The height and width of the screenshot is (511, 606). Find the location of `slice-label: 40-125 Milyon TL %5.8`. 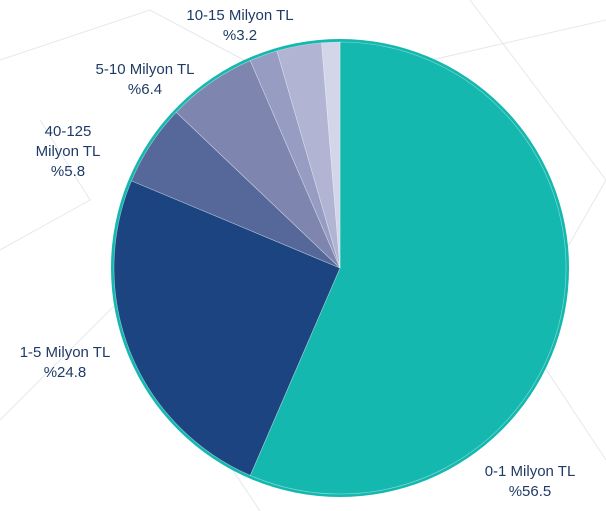

slice-label: 40-125 Milyon TL %5.8 is located at coordinates (68, 152).